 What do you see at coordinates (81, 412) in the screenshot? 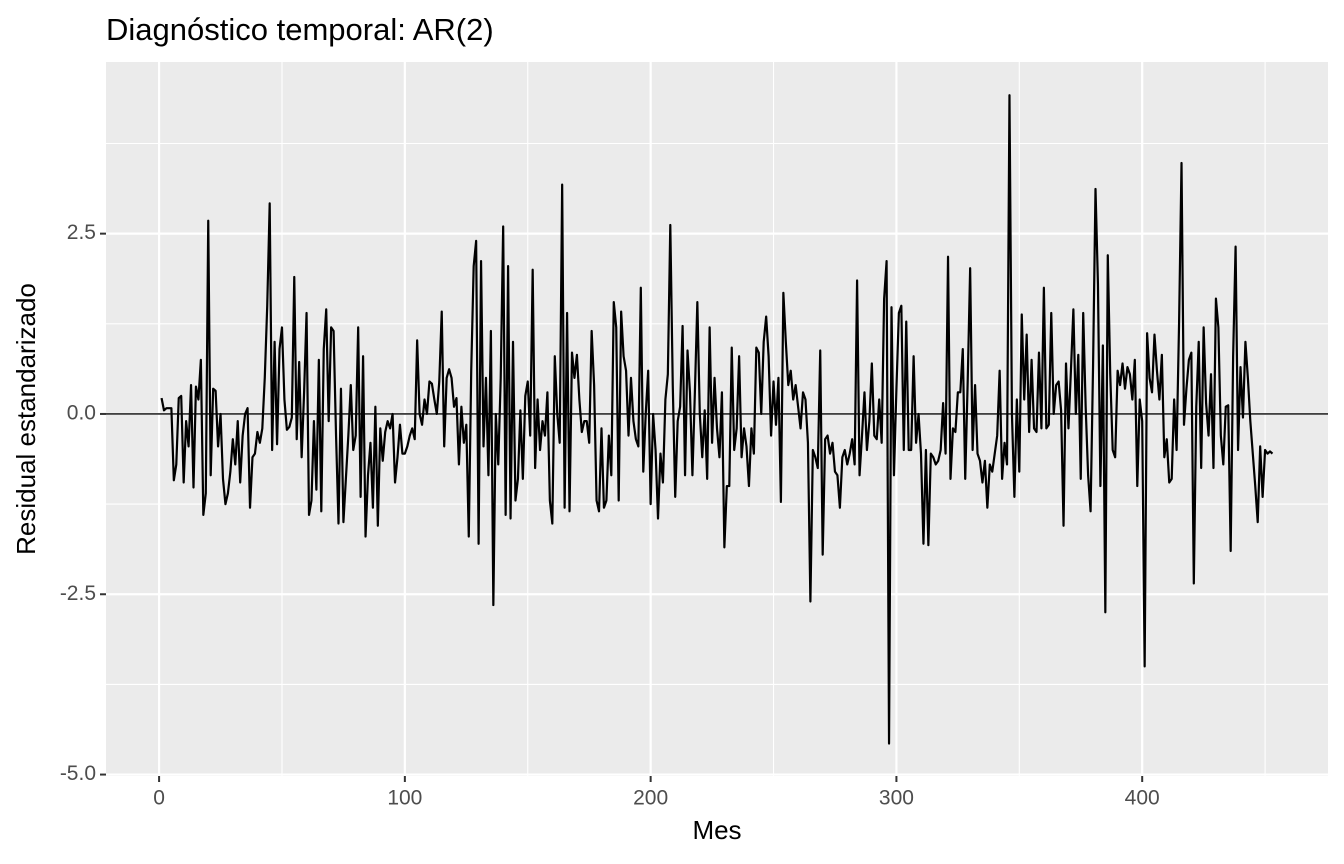
I see `y-tick-label: 0.0` at bounding box center [81, 412].